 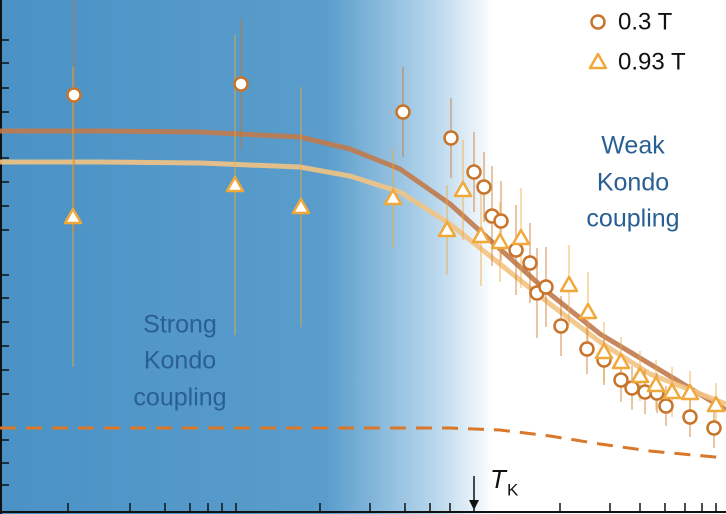 What do you see at coordinates (632, 219) in the screenshot?
I see `weak-label: coupling` at bounding box center [632, 219].